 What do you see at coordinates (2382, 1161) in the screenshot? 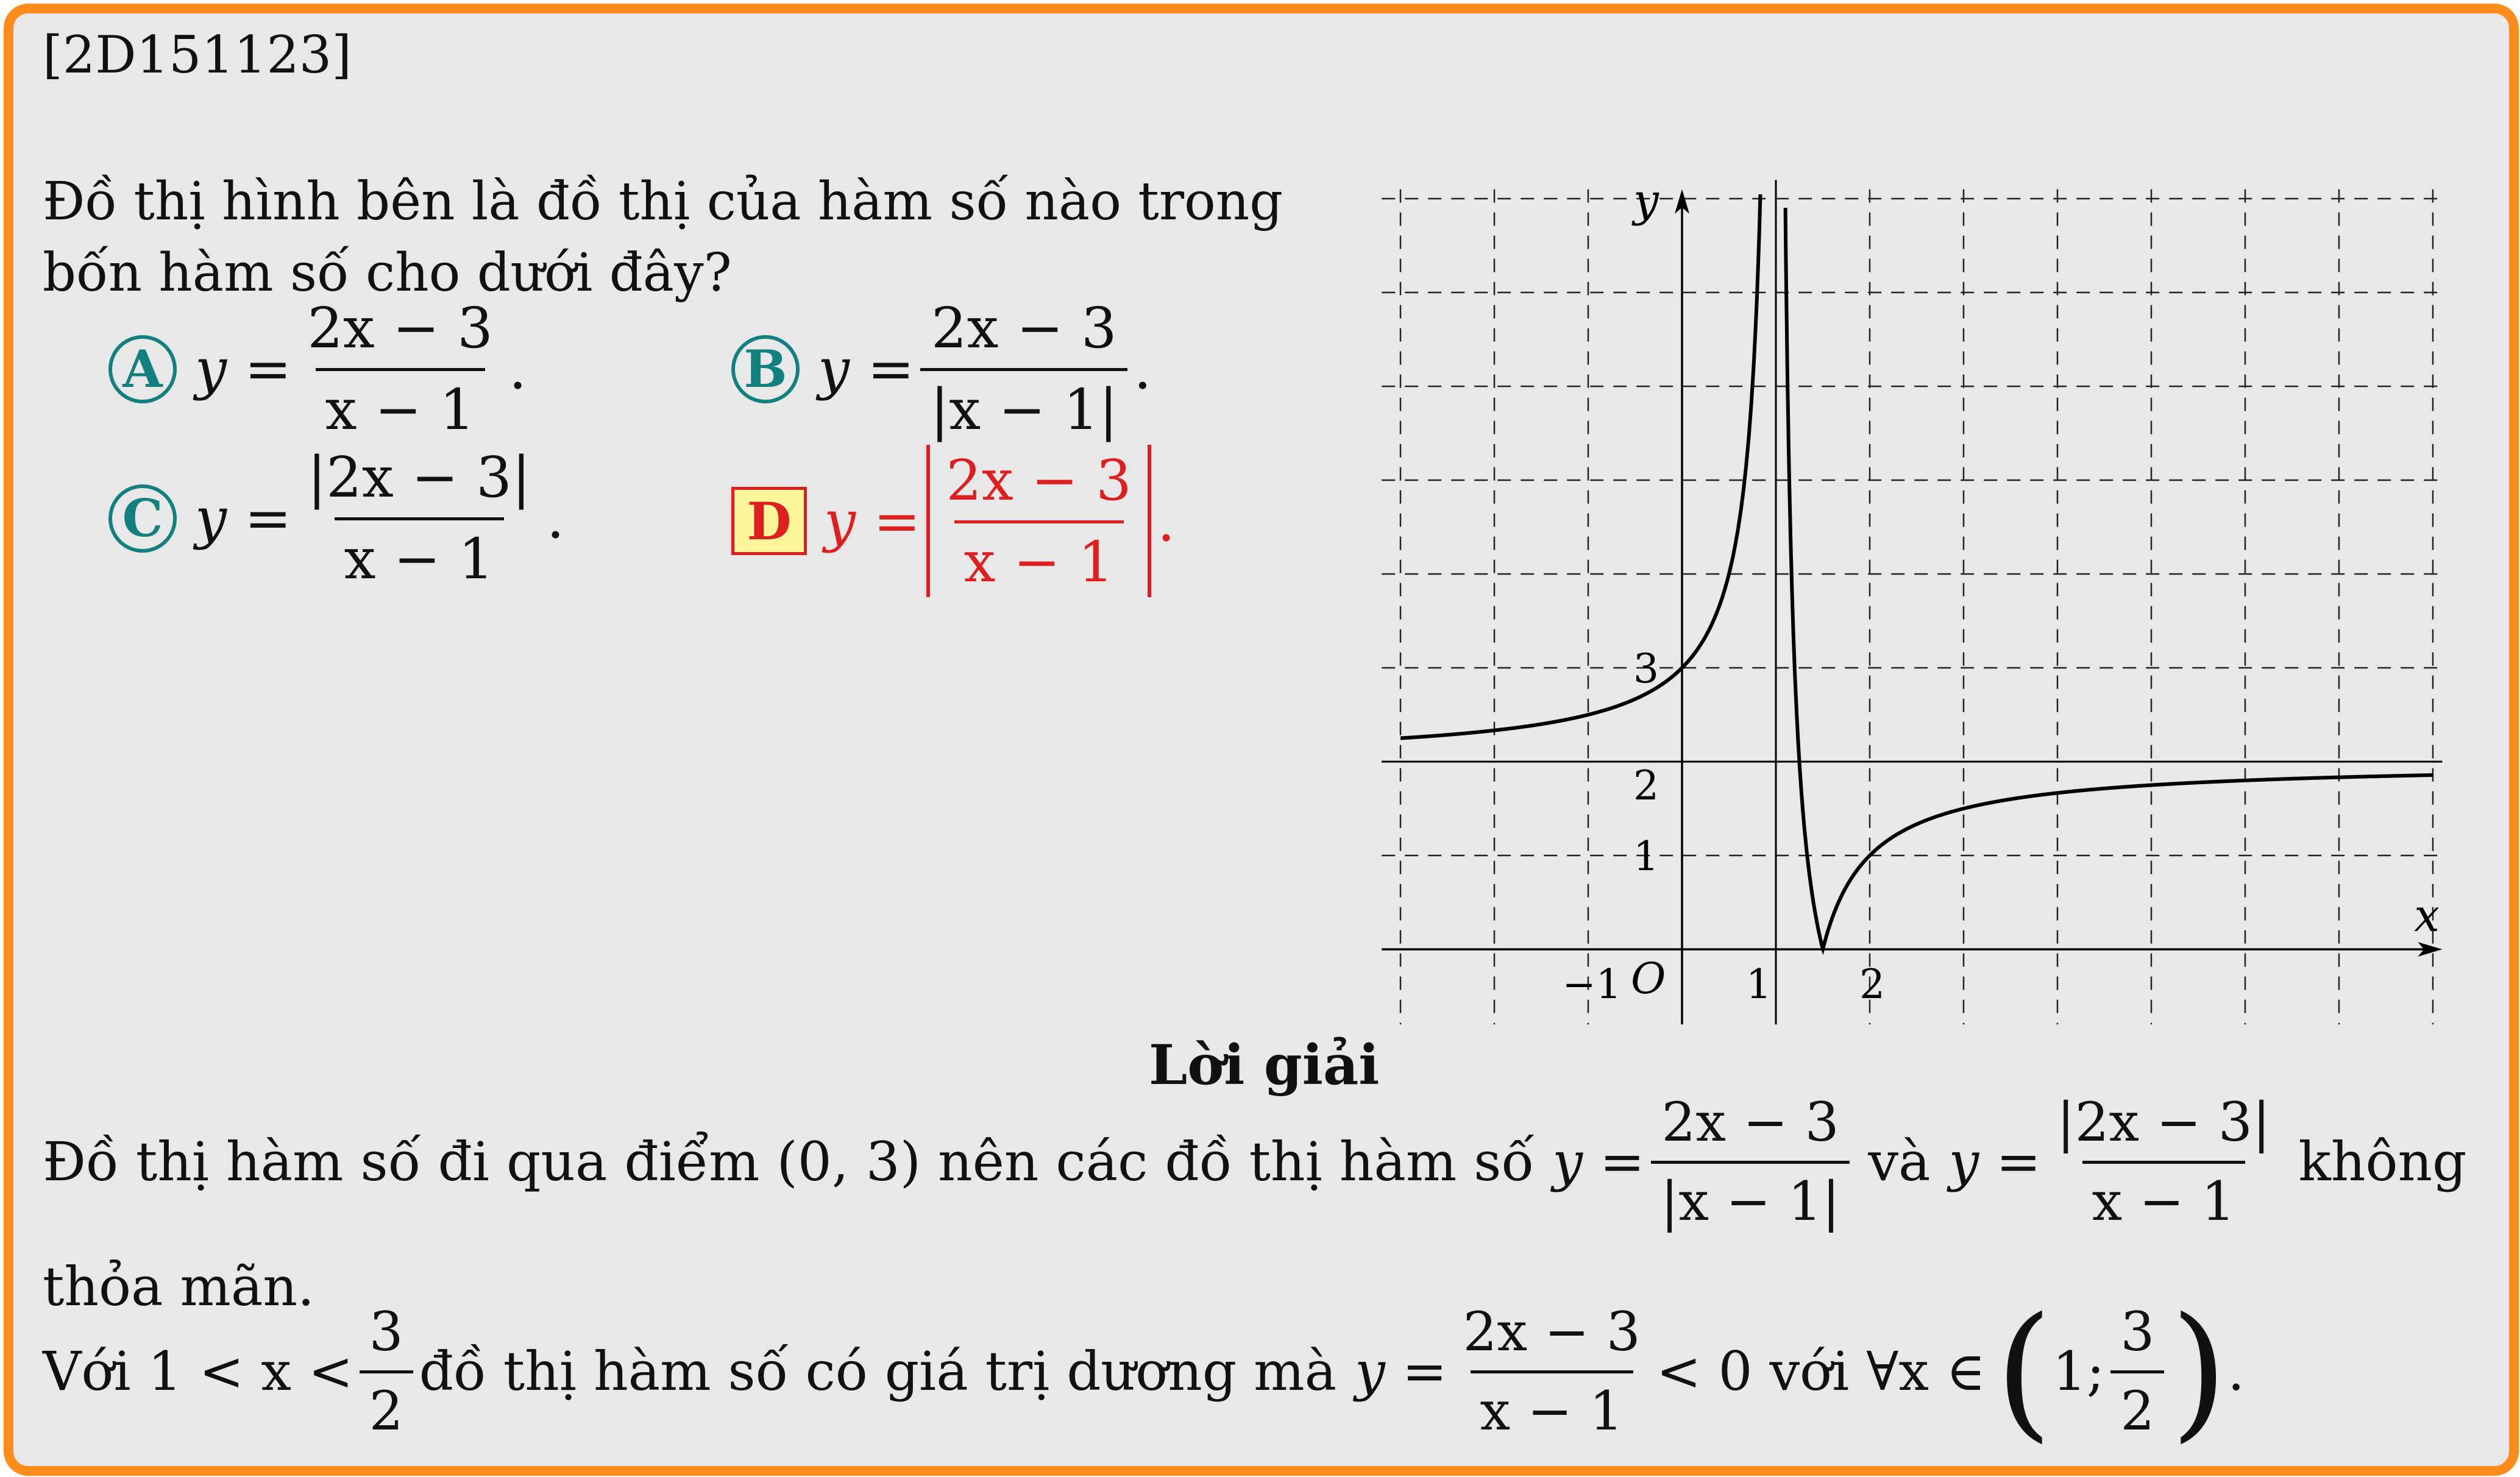
I see `solution-text-1end: không` at bounding box center [2382, 1161].